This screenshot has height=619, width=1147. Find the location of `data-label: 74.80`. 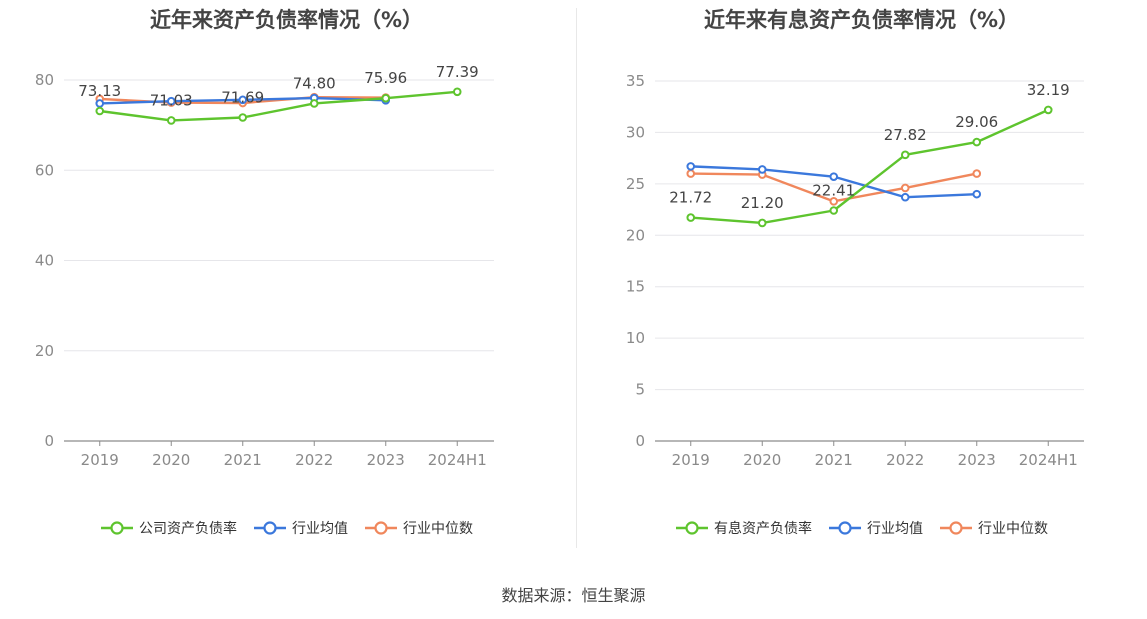

data-label: 74.80 is located at coordinates (314, 83).